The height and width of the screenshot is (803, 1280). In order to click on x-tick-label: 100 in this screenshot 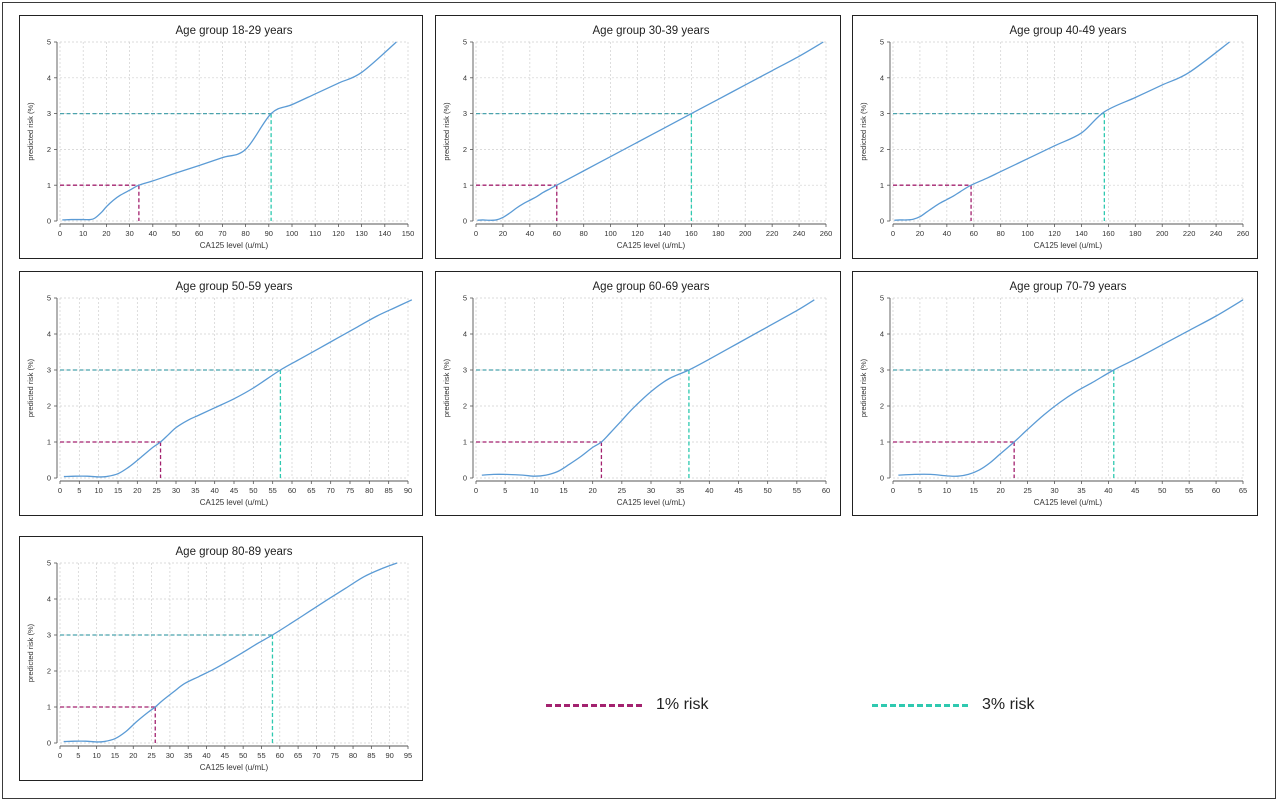, I will do `click(1027, 233)`.